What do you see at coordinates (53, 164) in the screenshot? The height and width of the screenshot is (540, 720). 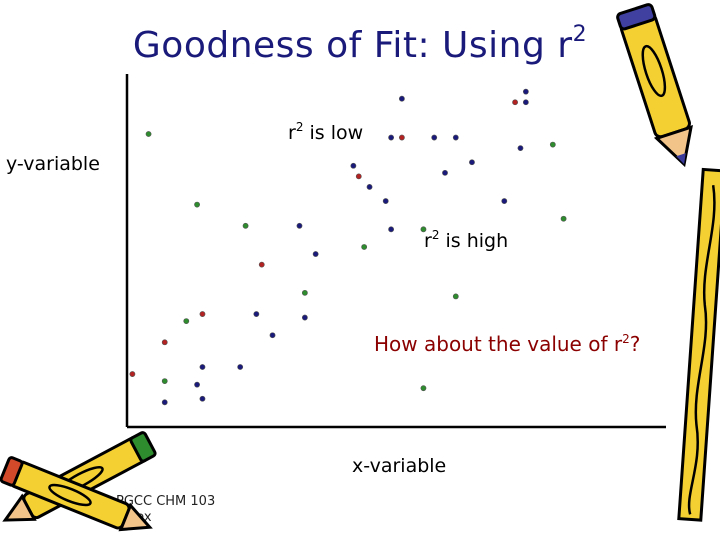 I see `y-axis-label: y-variable` at bounding box center [53, 164].